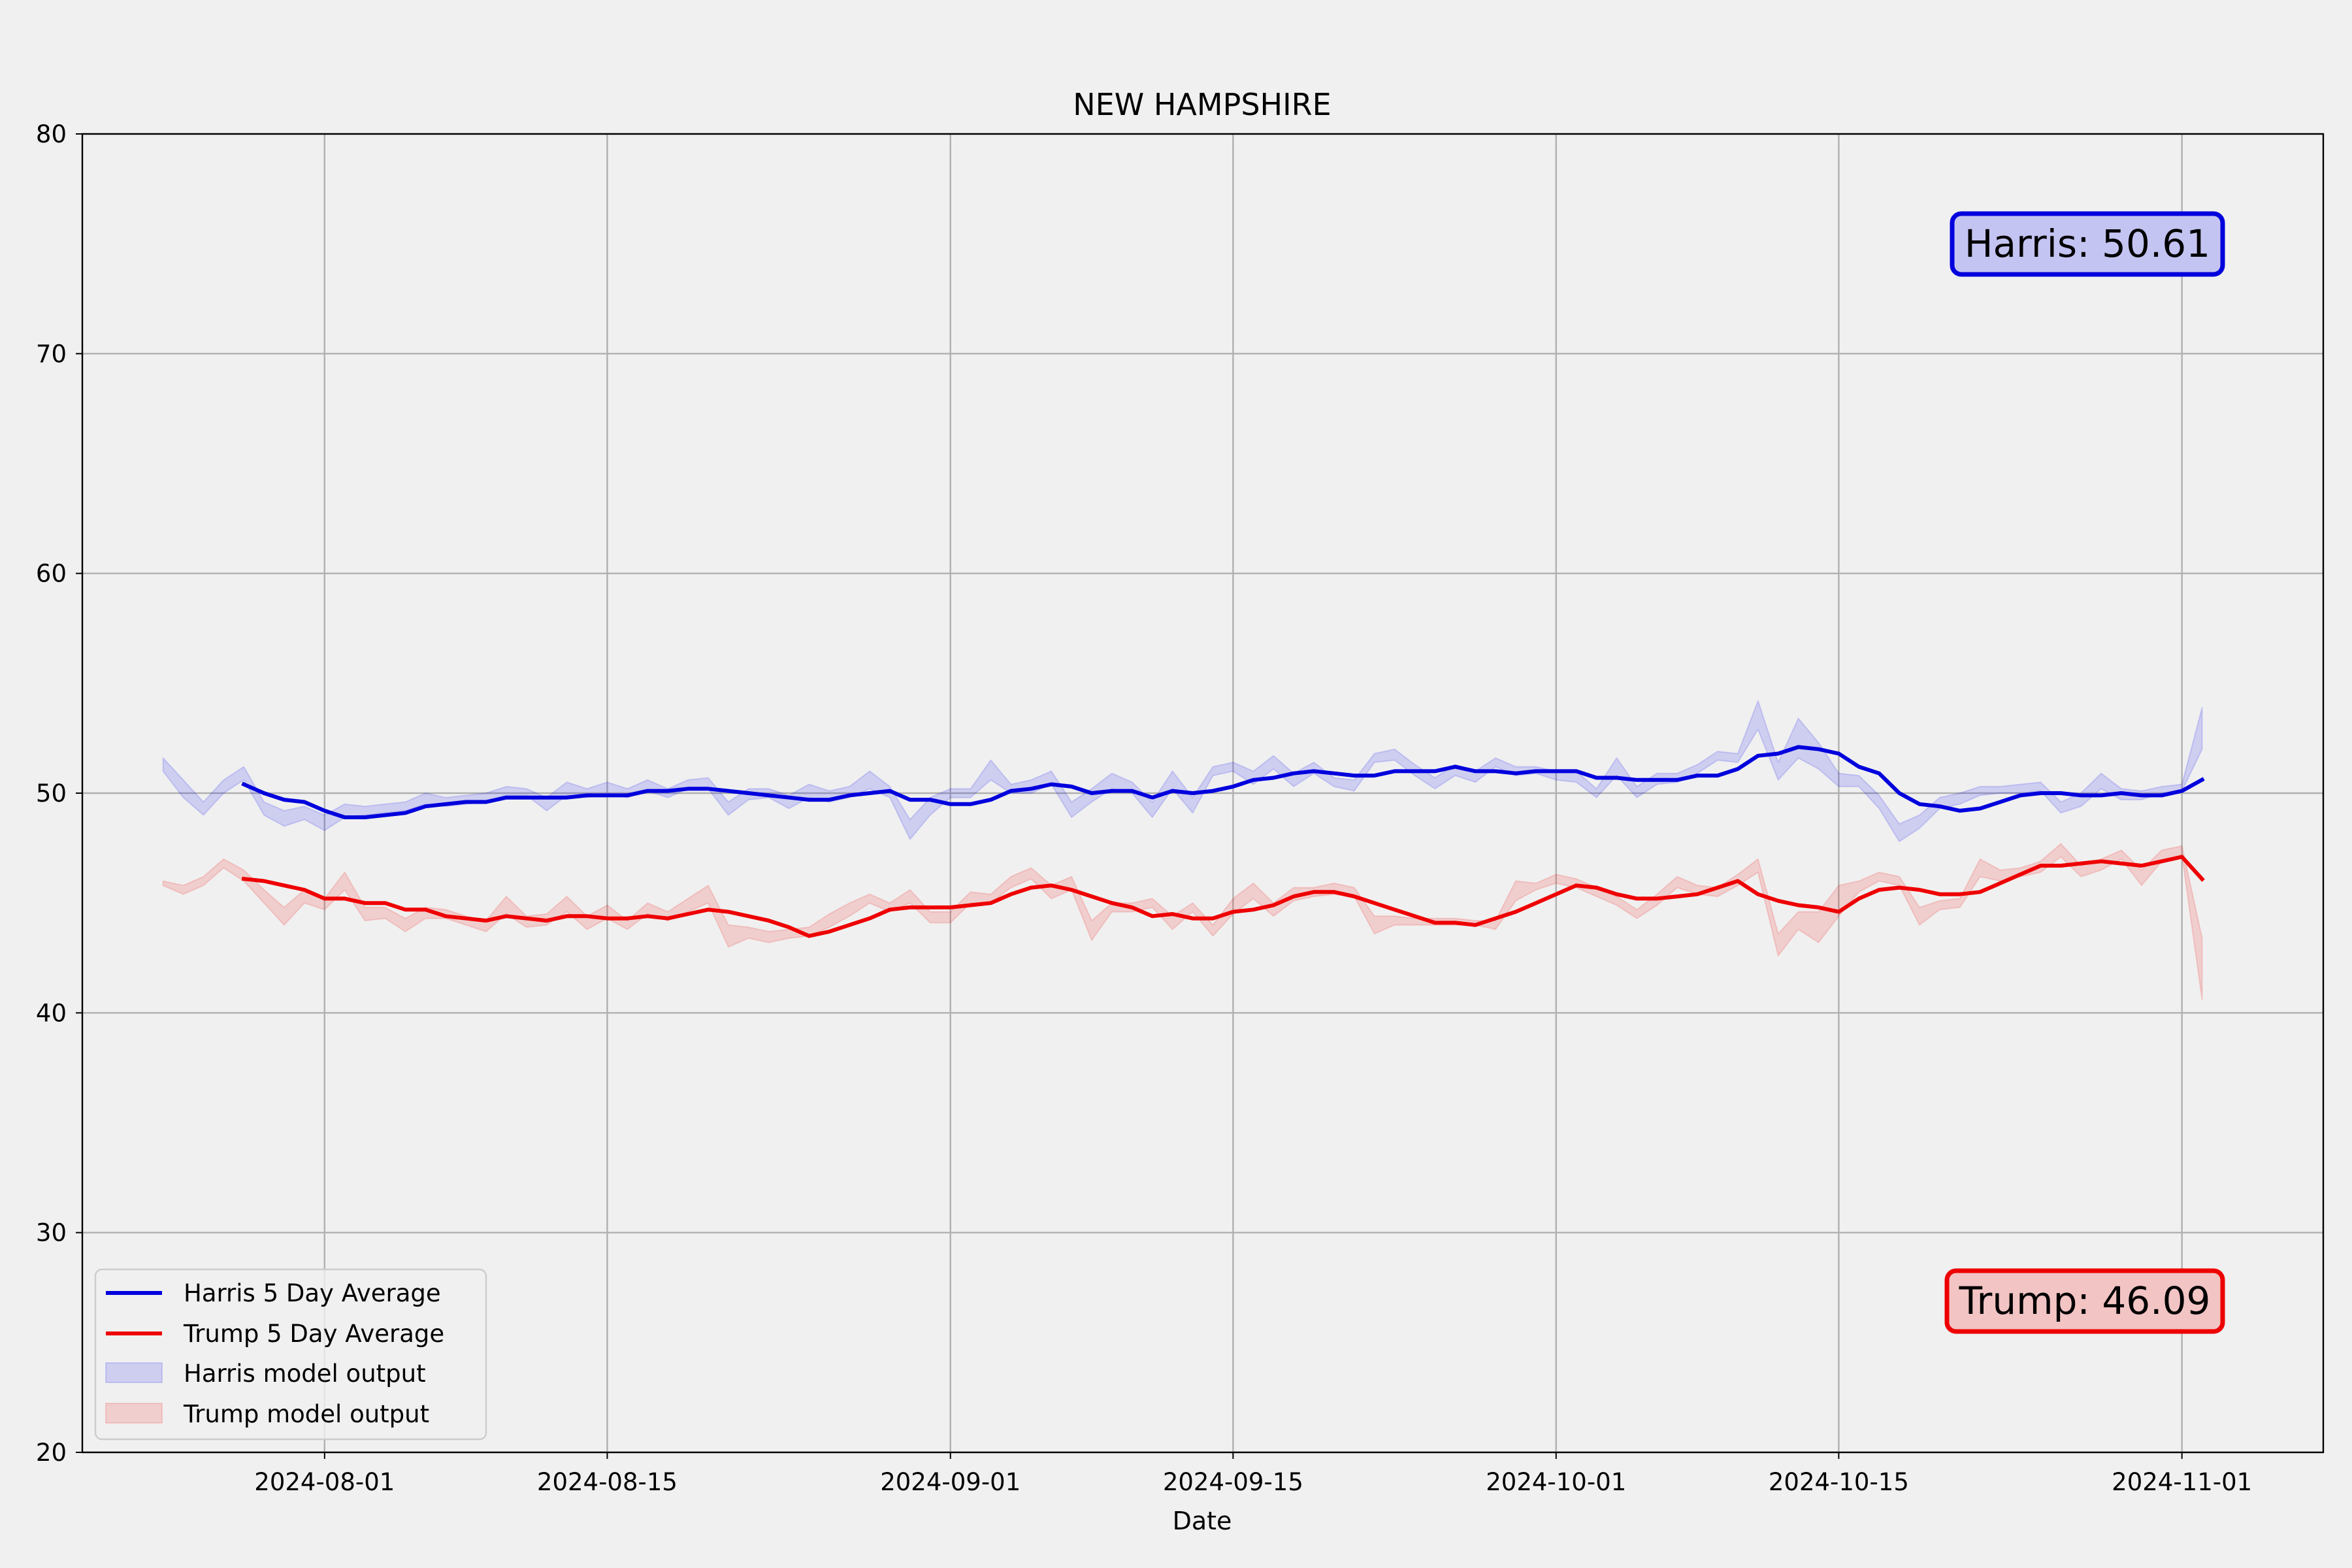  What do you see at coordinates (312, 1293) in the screenshot?
I see `legend-label-harris-average: Harris 5 Day Average` at bounding box center [312, 1293].